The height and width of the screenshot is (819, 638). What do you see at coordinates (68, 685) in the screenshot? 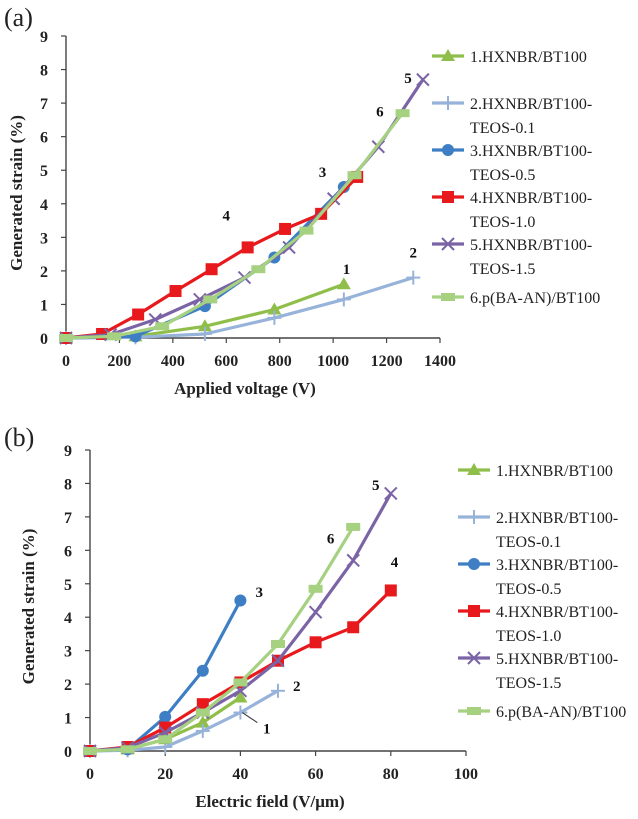
I see `y-tick-label: 2` at bounding box center [68, 685].